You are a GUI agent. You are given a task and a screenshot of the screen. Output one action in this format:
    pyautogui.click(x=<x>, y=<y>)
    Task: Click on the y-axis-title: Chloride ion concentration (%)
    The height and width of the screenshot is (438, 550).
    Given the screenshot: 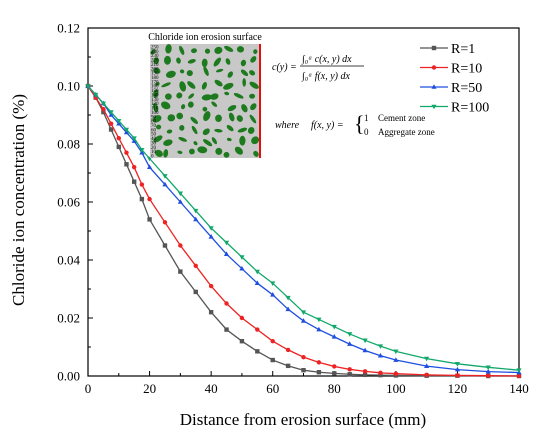 What is the action you would take?
    pyautogui.click(x=18, y=200)
    